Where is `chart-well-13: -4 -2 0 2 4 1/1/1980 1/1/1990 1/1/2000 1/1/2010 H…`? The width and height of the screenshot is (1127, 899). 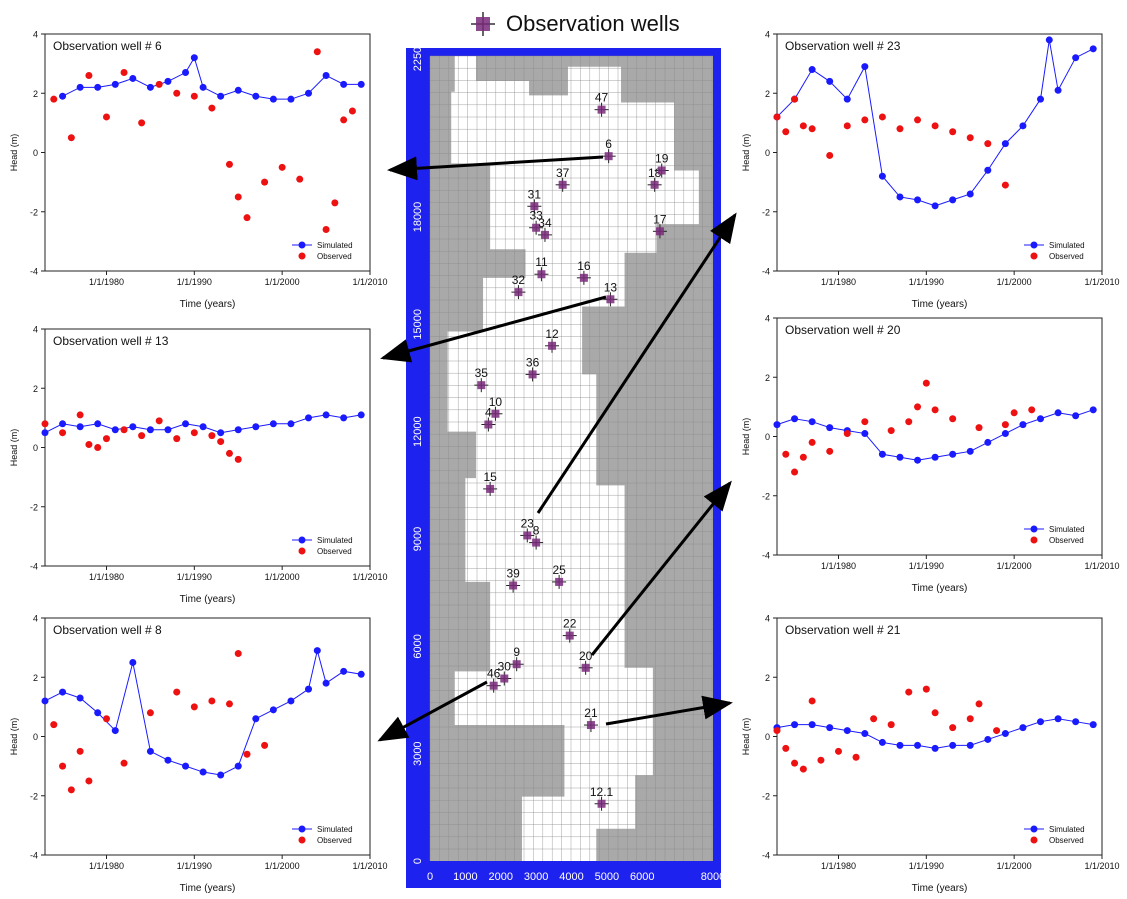 chart-well-13: -4 -2 0 2 4 1/1/1980 1/1/1990 1/1/2000 1/1/2010 H… is located at coordinates (198, 465).